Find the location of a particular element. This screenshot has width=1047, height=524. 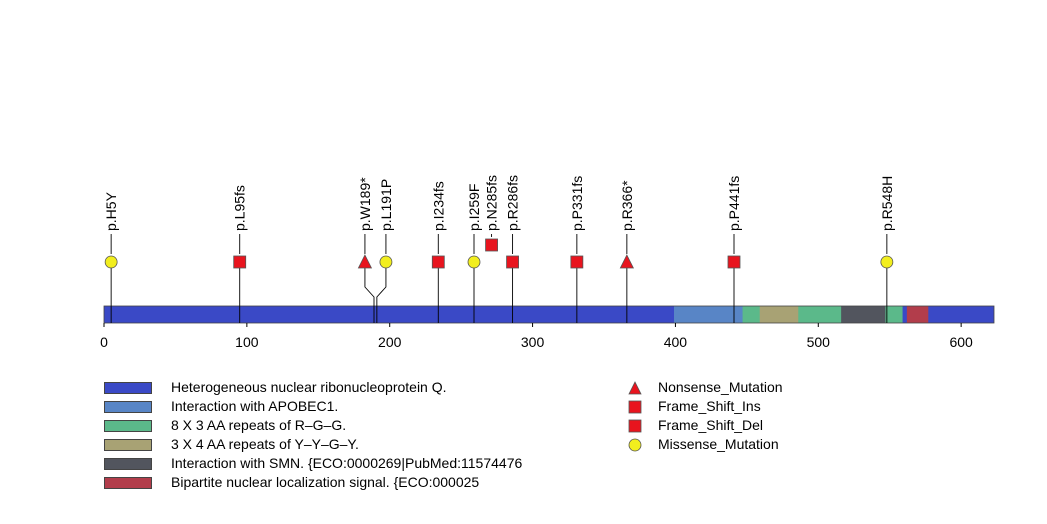

mutation-label: p.I234fs is located at coordinates (438, 206).